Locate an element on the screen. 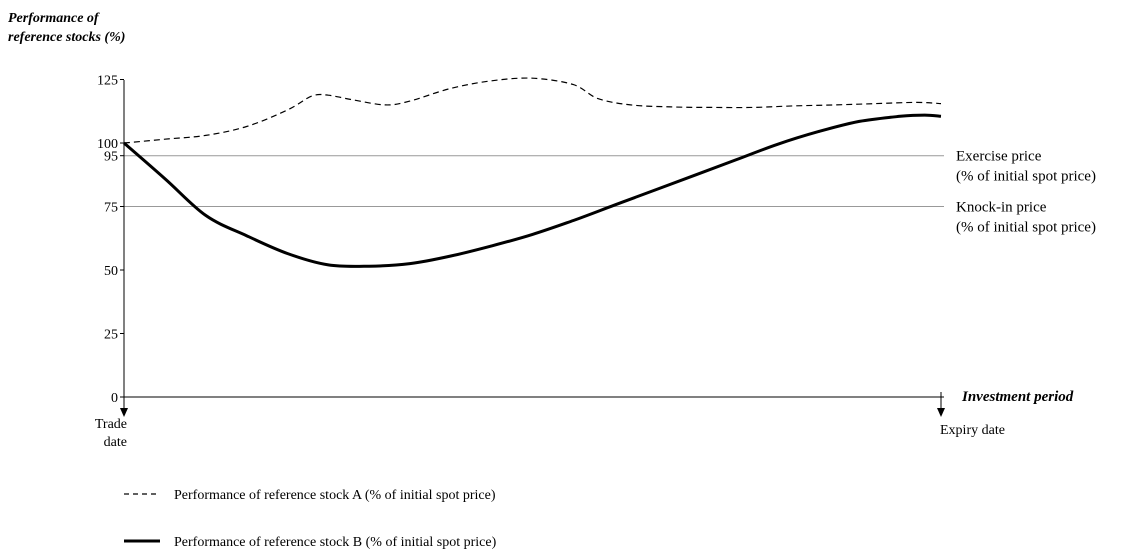 Image resolution: width=1131 pixels, height=552 pixels. y-tick-label-50: 50 is located at coordinates (111, 271).